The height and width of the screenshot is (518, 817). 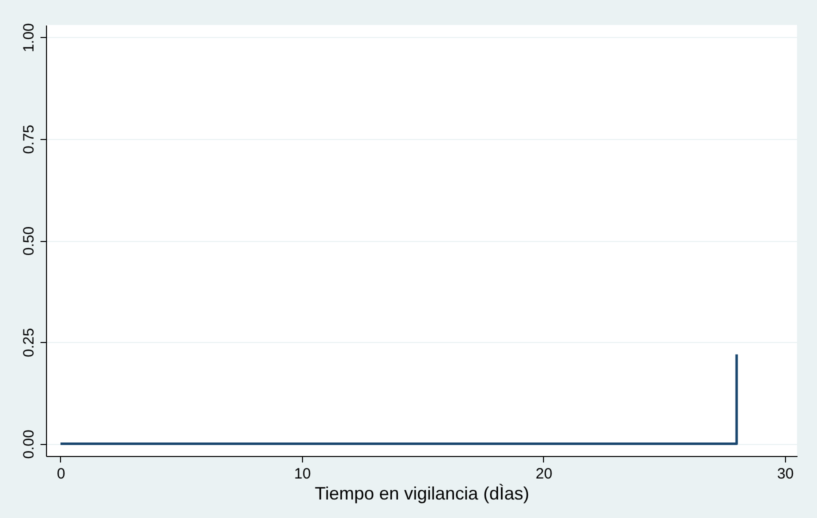 I want to click on y-tick-label: 0.50, so click(x=29, y=241).